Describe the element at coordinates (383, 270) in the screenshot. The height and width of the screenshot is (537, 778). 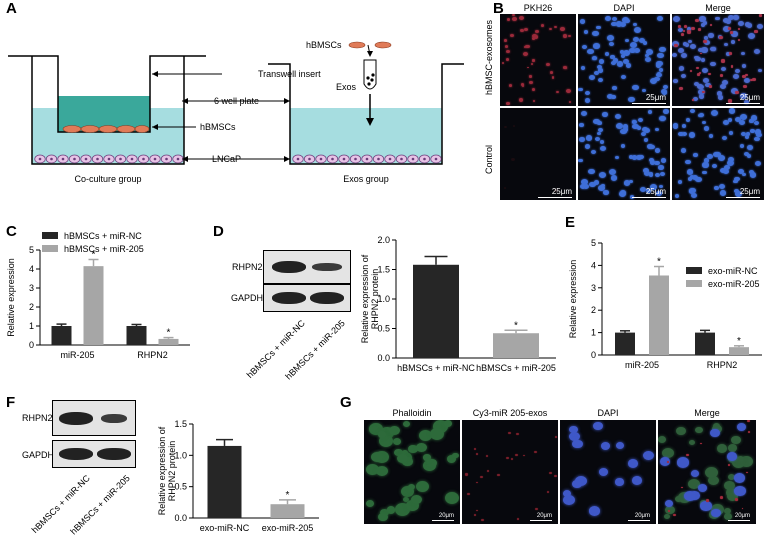
I see `y-tick-label: 1.5` at that location.